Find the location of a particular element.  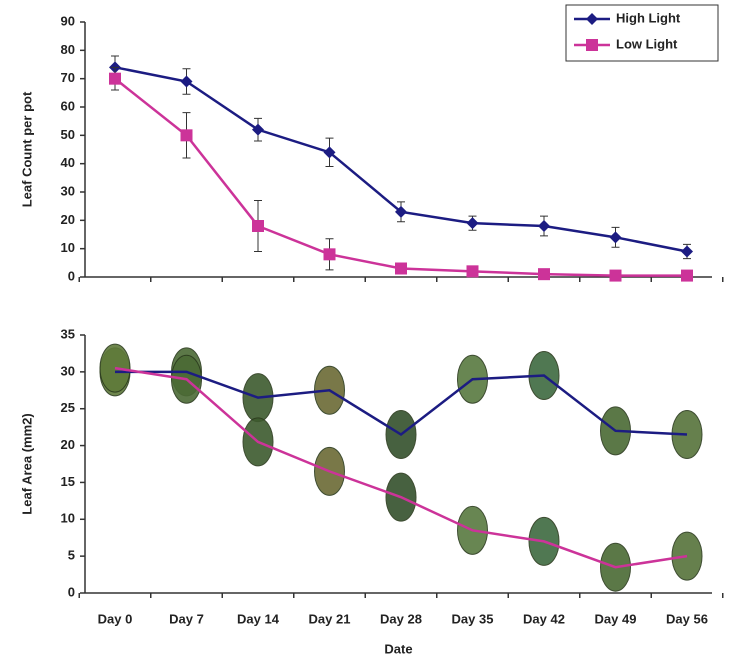

y-tick-label: 5 is located at coordinates (71, 555).